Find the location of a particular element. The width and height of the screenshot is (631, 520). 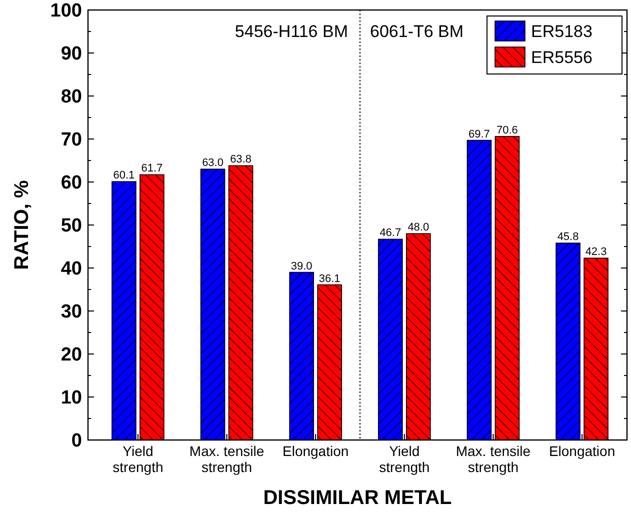

y-tick-label: 30 is located at coordinates (71, 312).